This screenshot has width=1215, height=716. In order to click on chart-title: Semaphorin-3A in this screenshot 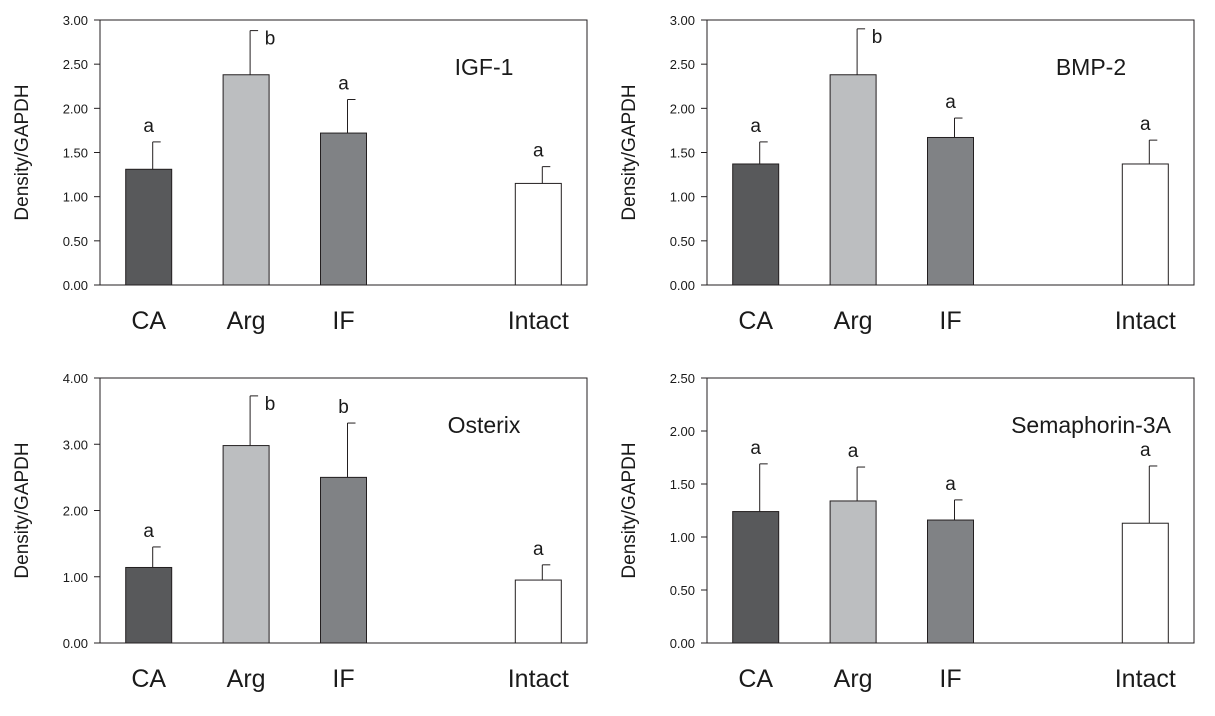, I will do `click(1091, 425)`.